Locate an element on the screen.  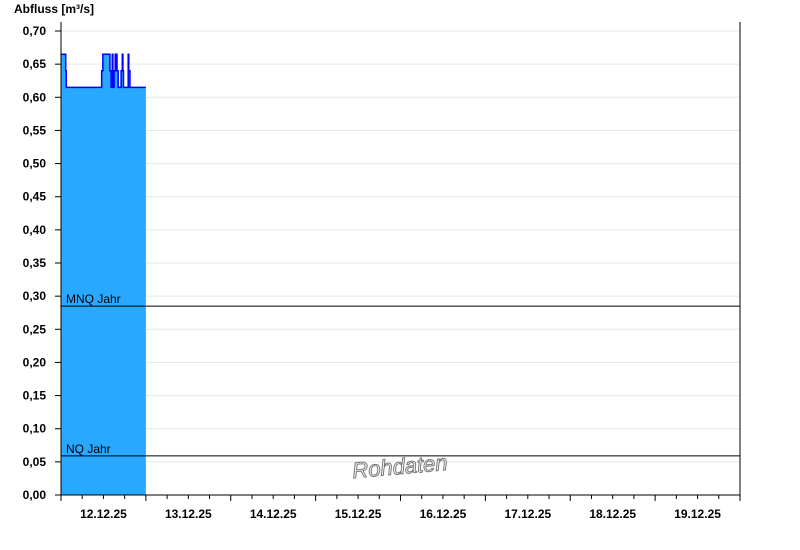
y-tick-label: 0,50 is located at coordinates (35, 164).